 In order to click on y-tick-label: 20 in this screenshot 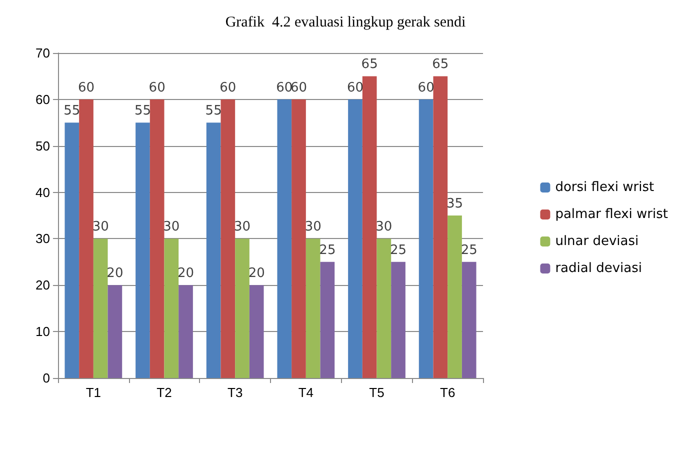, I will do `click(43, 285)`.